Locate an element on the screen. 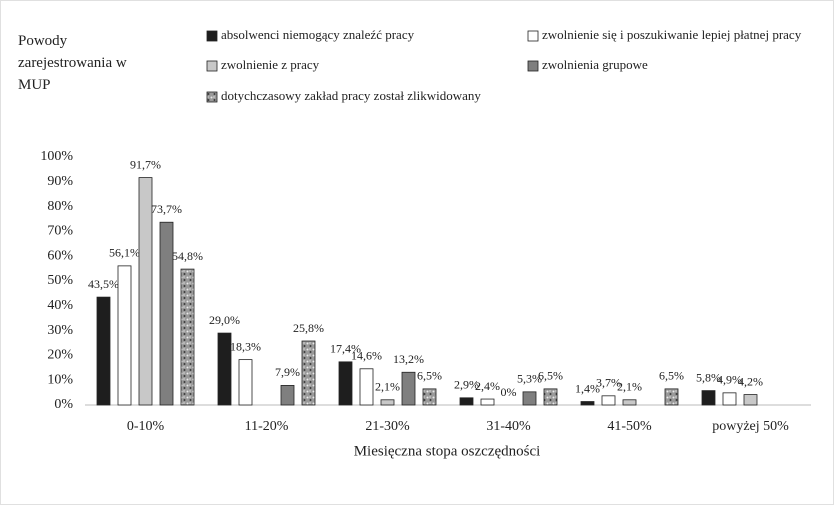 The height and width of the screenshot is (505, 834). legend-label: zwolnienie z pracy is located at coordinates (270, 64).